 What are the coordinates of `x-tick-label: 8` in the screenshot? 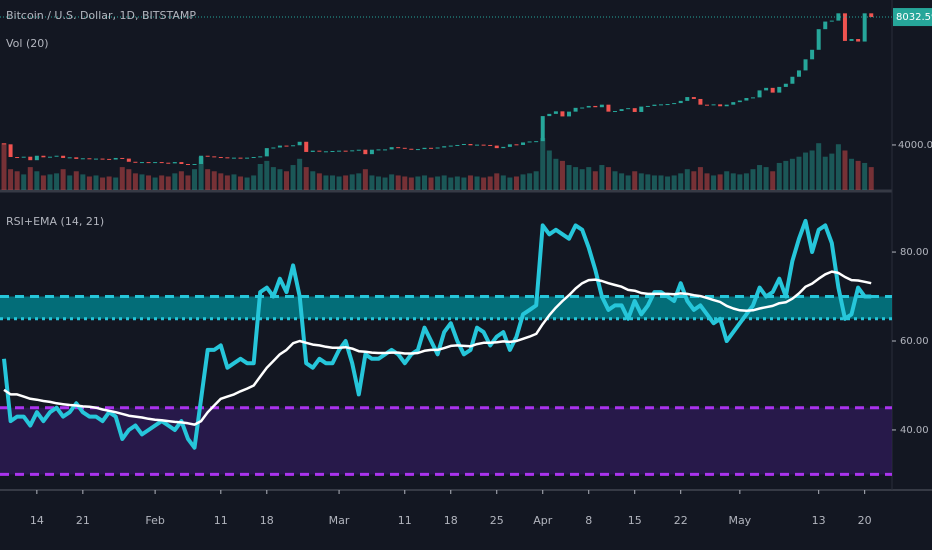 It's located at (588, 520).